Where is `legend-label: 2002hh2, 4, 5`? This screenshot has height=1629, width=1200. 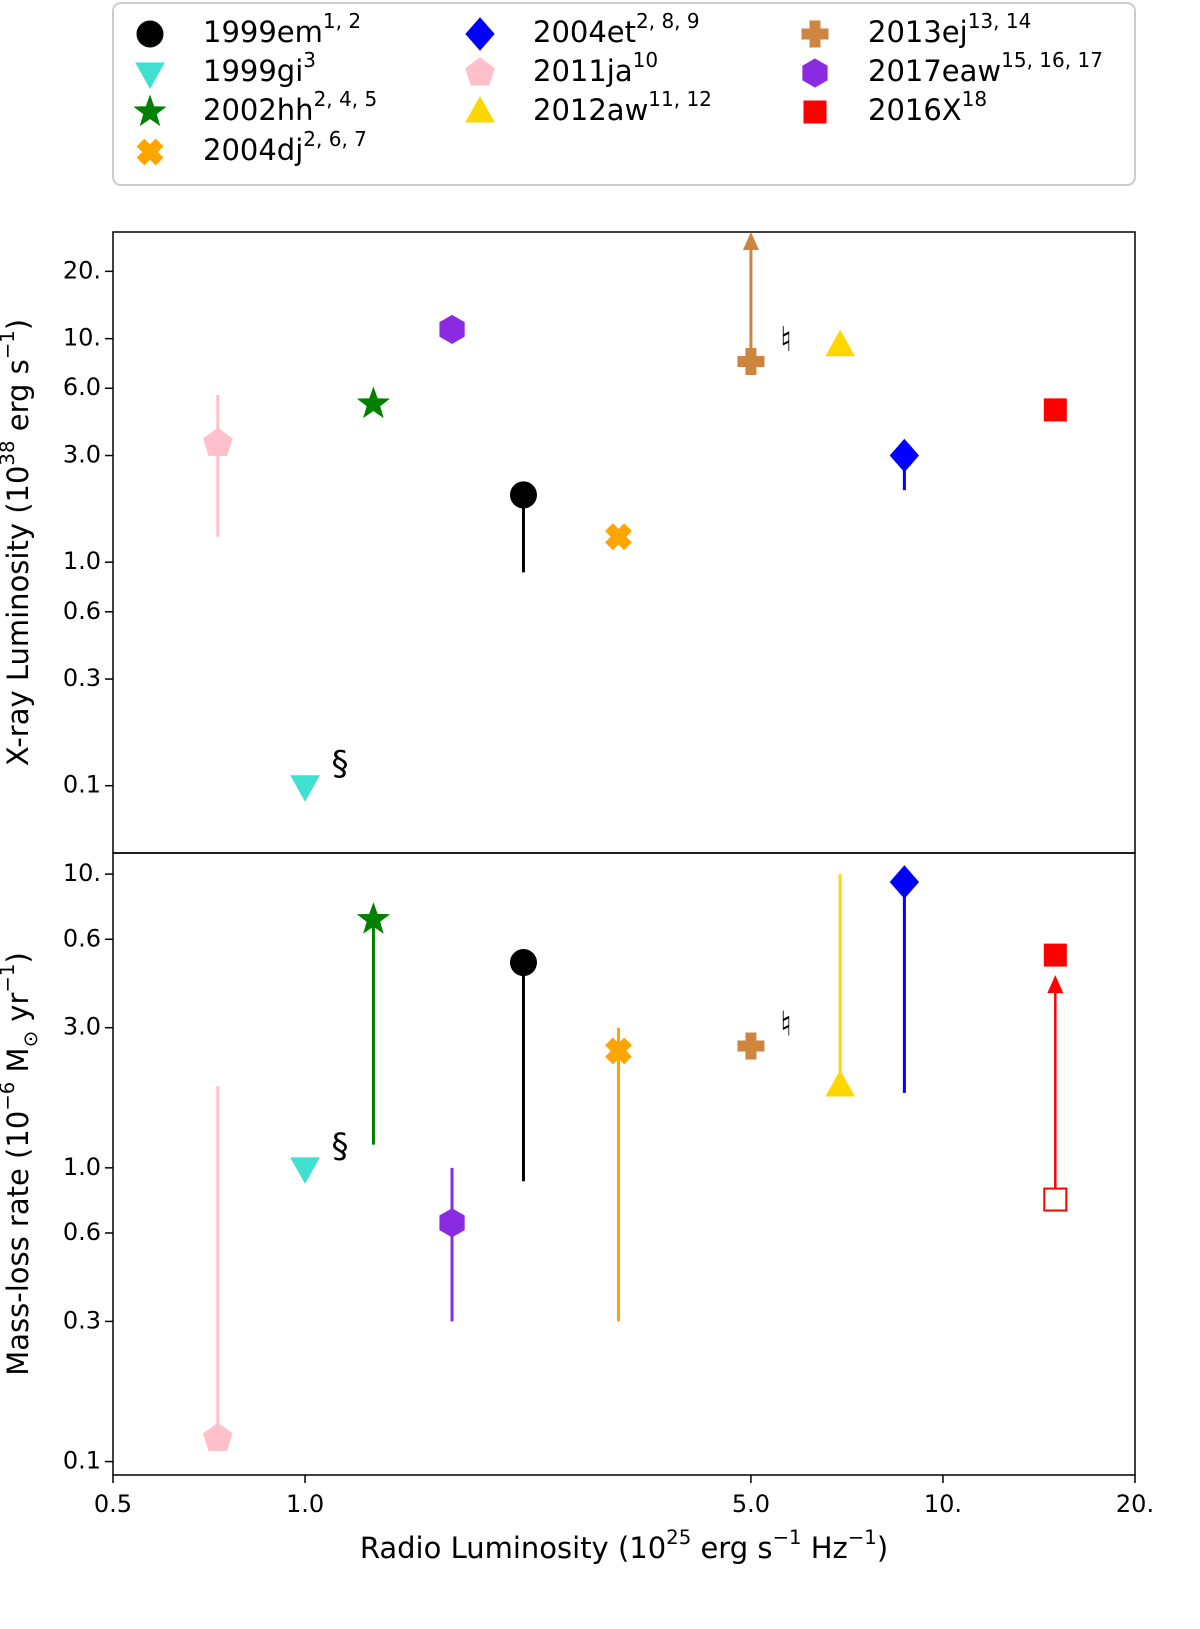 legend-label: 2002hh2, 4, 5 is located at coordinates (290, 107).